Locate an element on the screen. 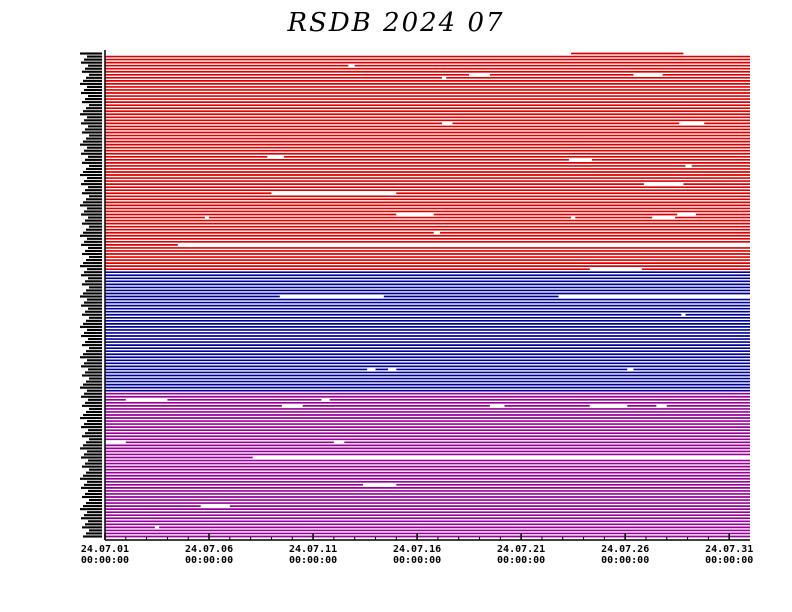  x-tick-label-date: 24.07.31 is located at coordinates (729, 549).